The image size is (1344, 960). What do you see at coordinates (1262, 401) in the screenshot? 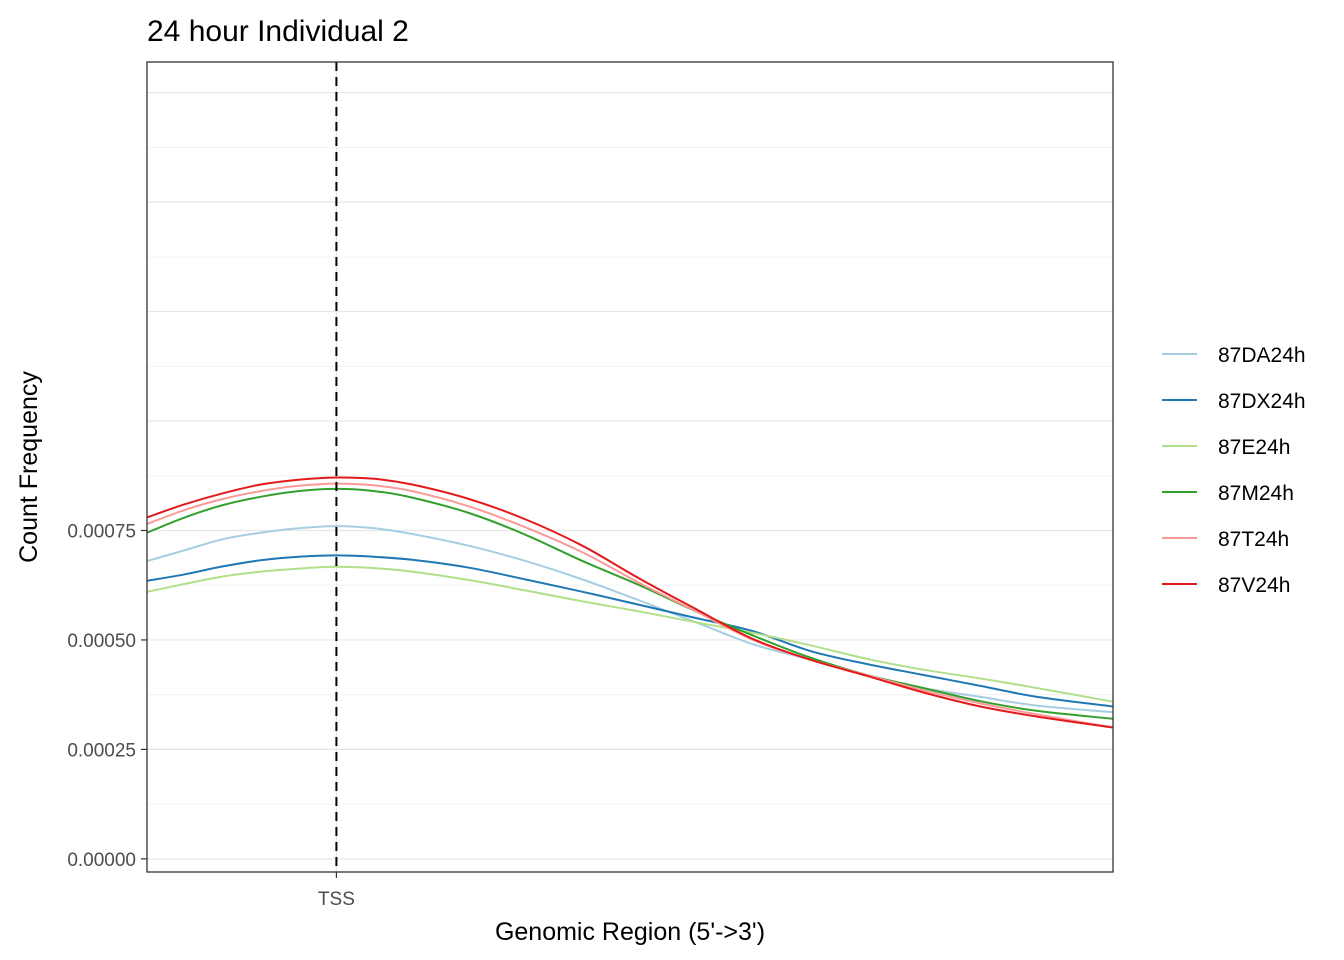
I see `legend-label-87DX24h: 87DX24h` at bounding box center [1262, 401].